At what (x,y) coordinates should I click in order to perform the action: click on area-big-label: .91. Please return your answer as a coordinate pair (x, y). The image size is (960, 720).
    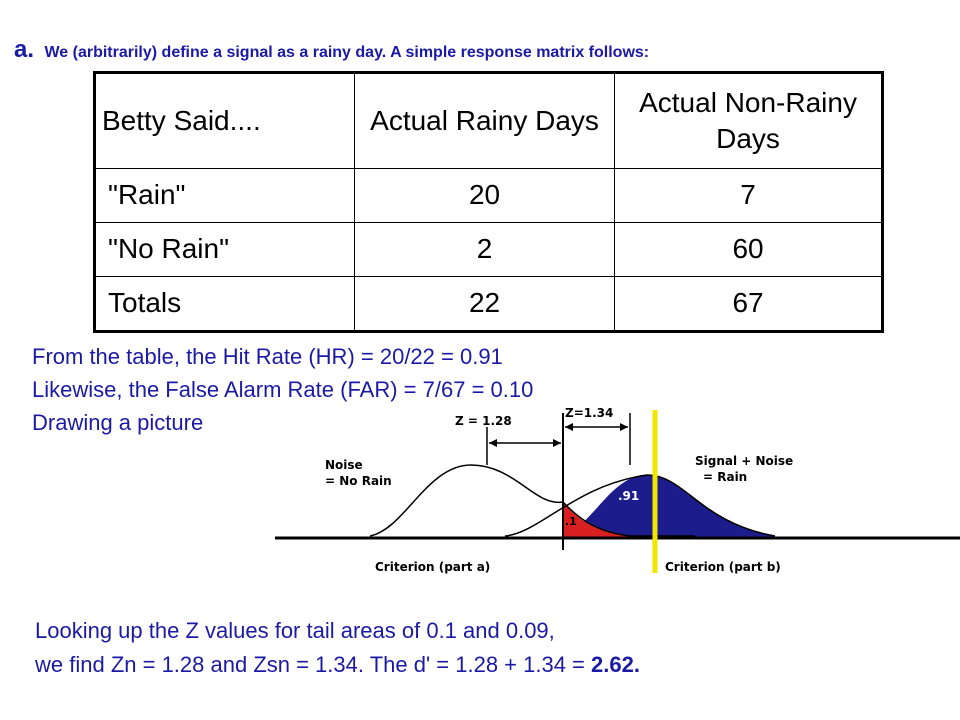
    Looking at the image, I should click on (628, 496).